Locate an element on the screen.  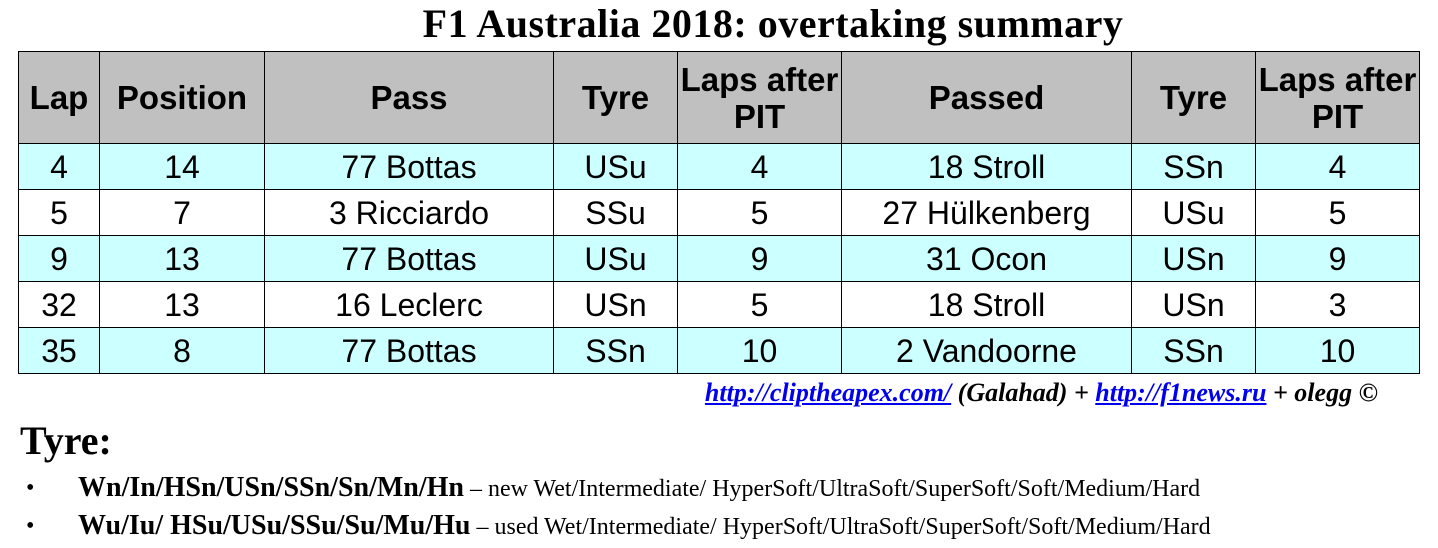
header-passed-tyre: Tyre is located at coordinates (1193, 97).